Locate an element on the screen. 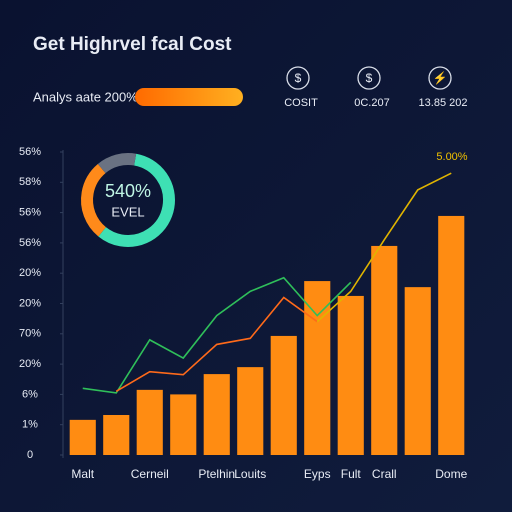  x-tick-label: Cerneil is located at coordinates (150, 474).